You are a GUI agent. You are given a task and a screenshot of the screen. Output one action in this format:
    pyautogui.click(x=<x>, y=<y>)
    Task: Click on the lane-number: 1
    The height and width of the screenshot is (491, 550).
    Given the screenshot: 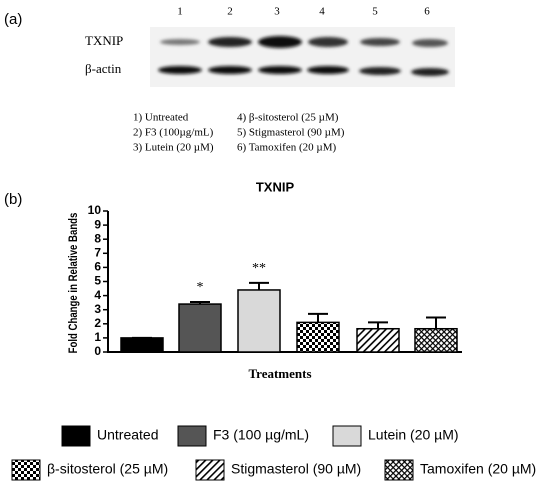 What is the action you would take?
    pyautogui.click(x=180, y=12)
    